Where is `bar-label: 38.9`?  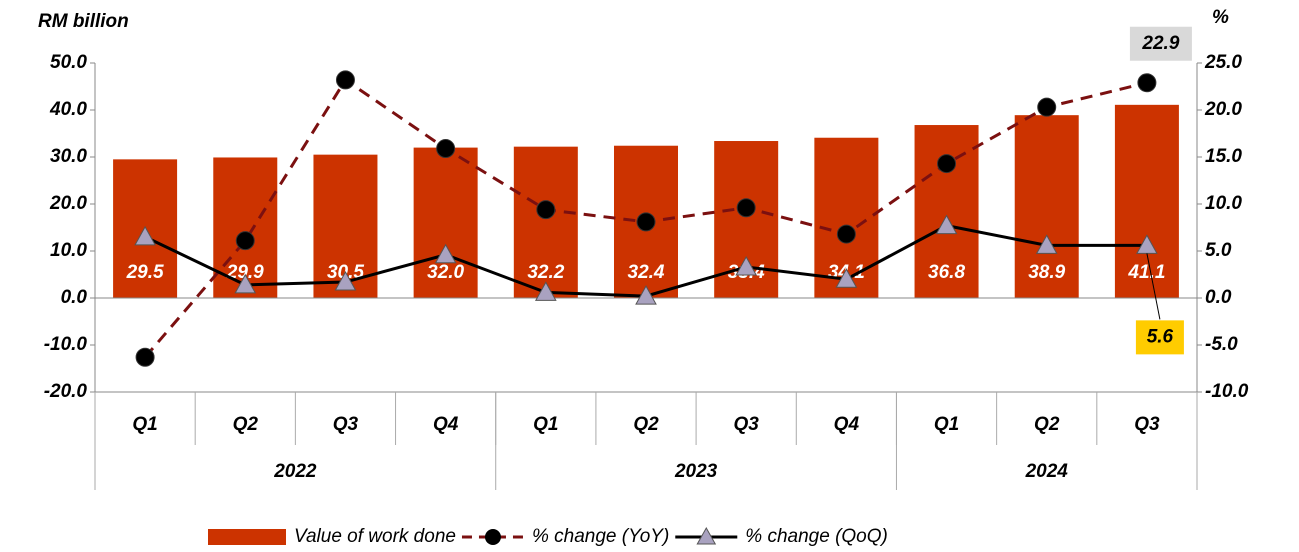 bar-label: 38.9 is located at coordinates (1046, 272).